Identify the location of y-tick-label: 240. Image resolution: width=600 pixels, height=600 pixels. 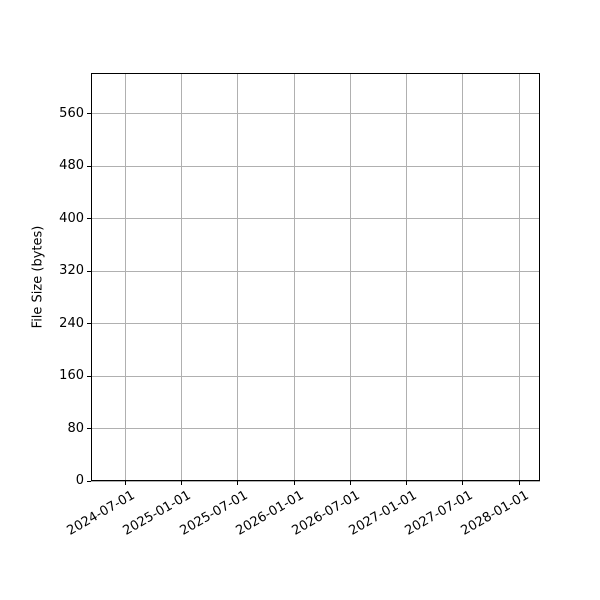
(71, 323).